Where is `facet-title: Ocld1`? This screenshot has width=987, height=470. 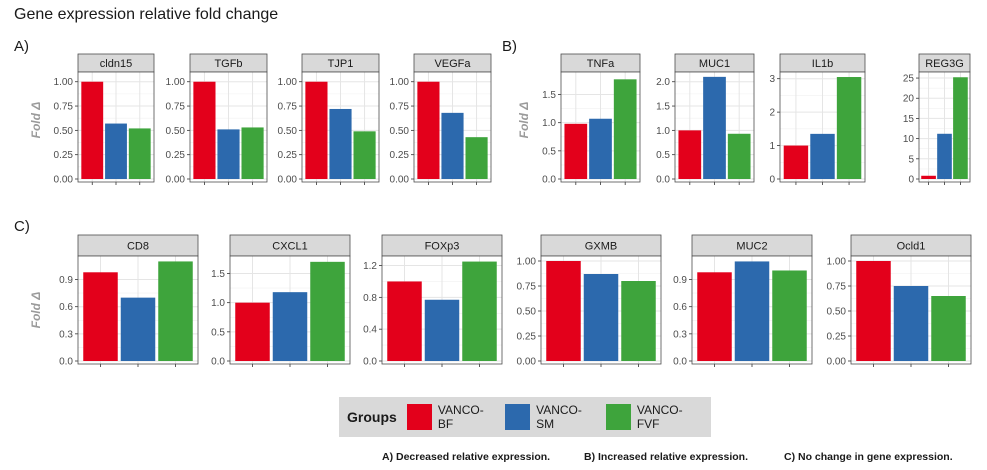 facet-title: Ocld1 is located at coordinates (911, 247).